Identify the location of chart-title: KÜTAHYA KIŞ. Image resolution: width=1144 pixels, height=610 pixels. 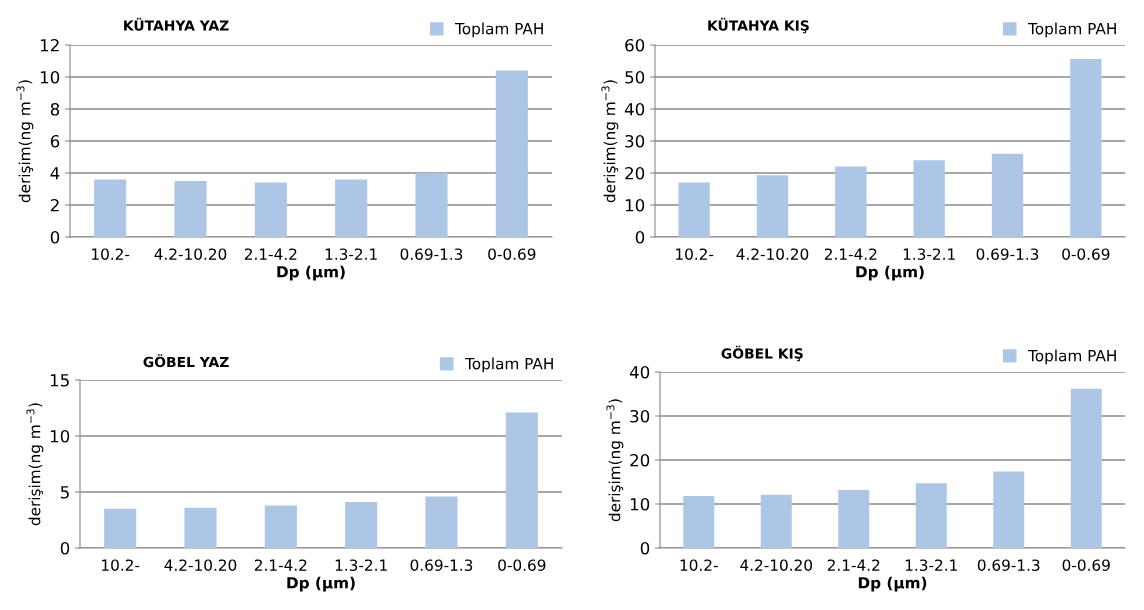
(758, 25).